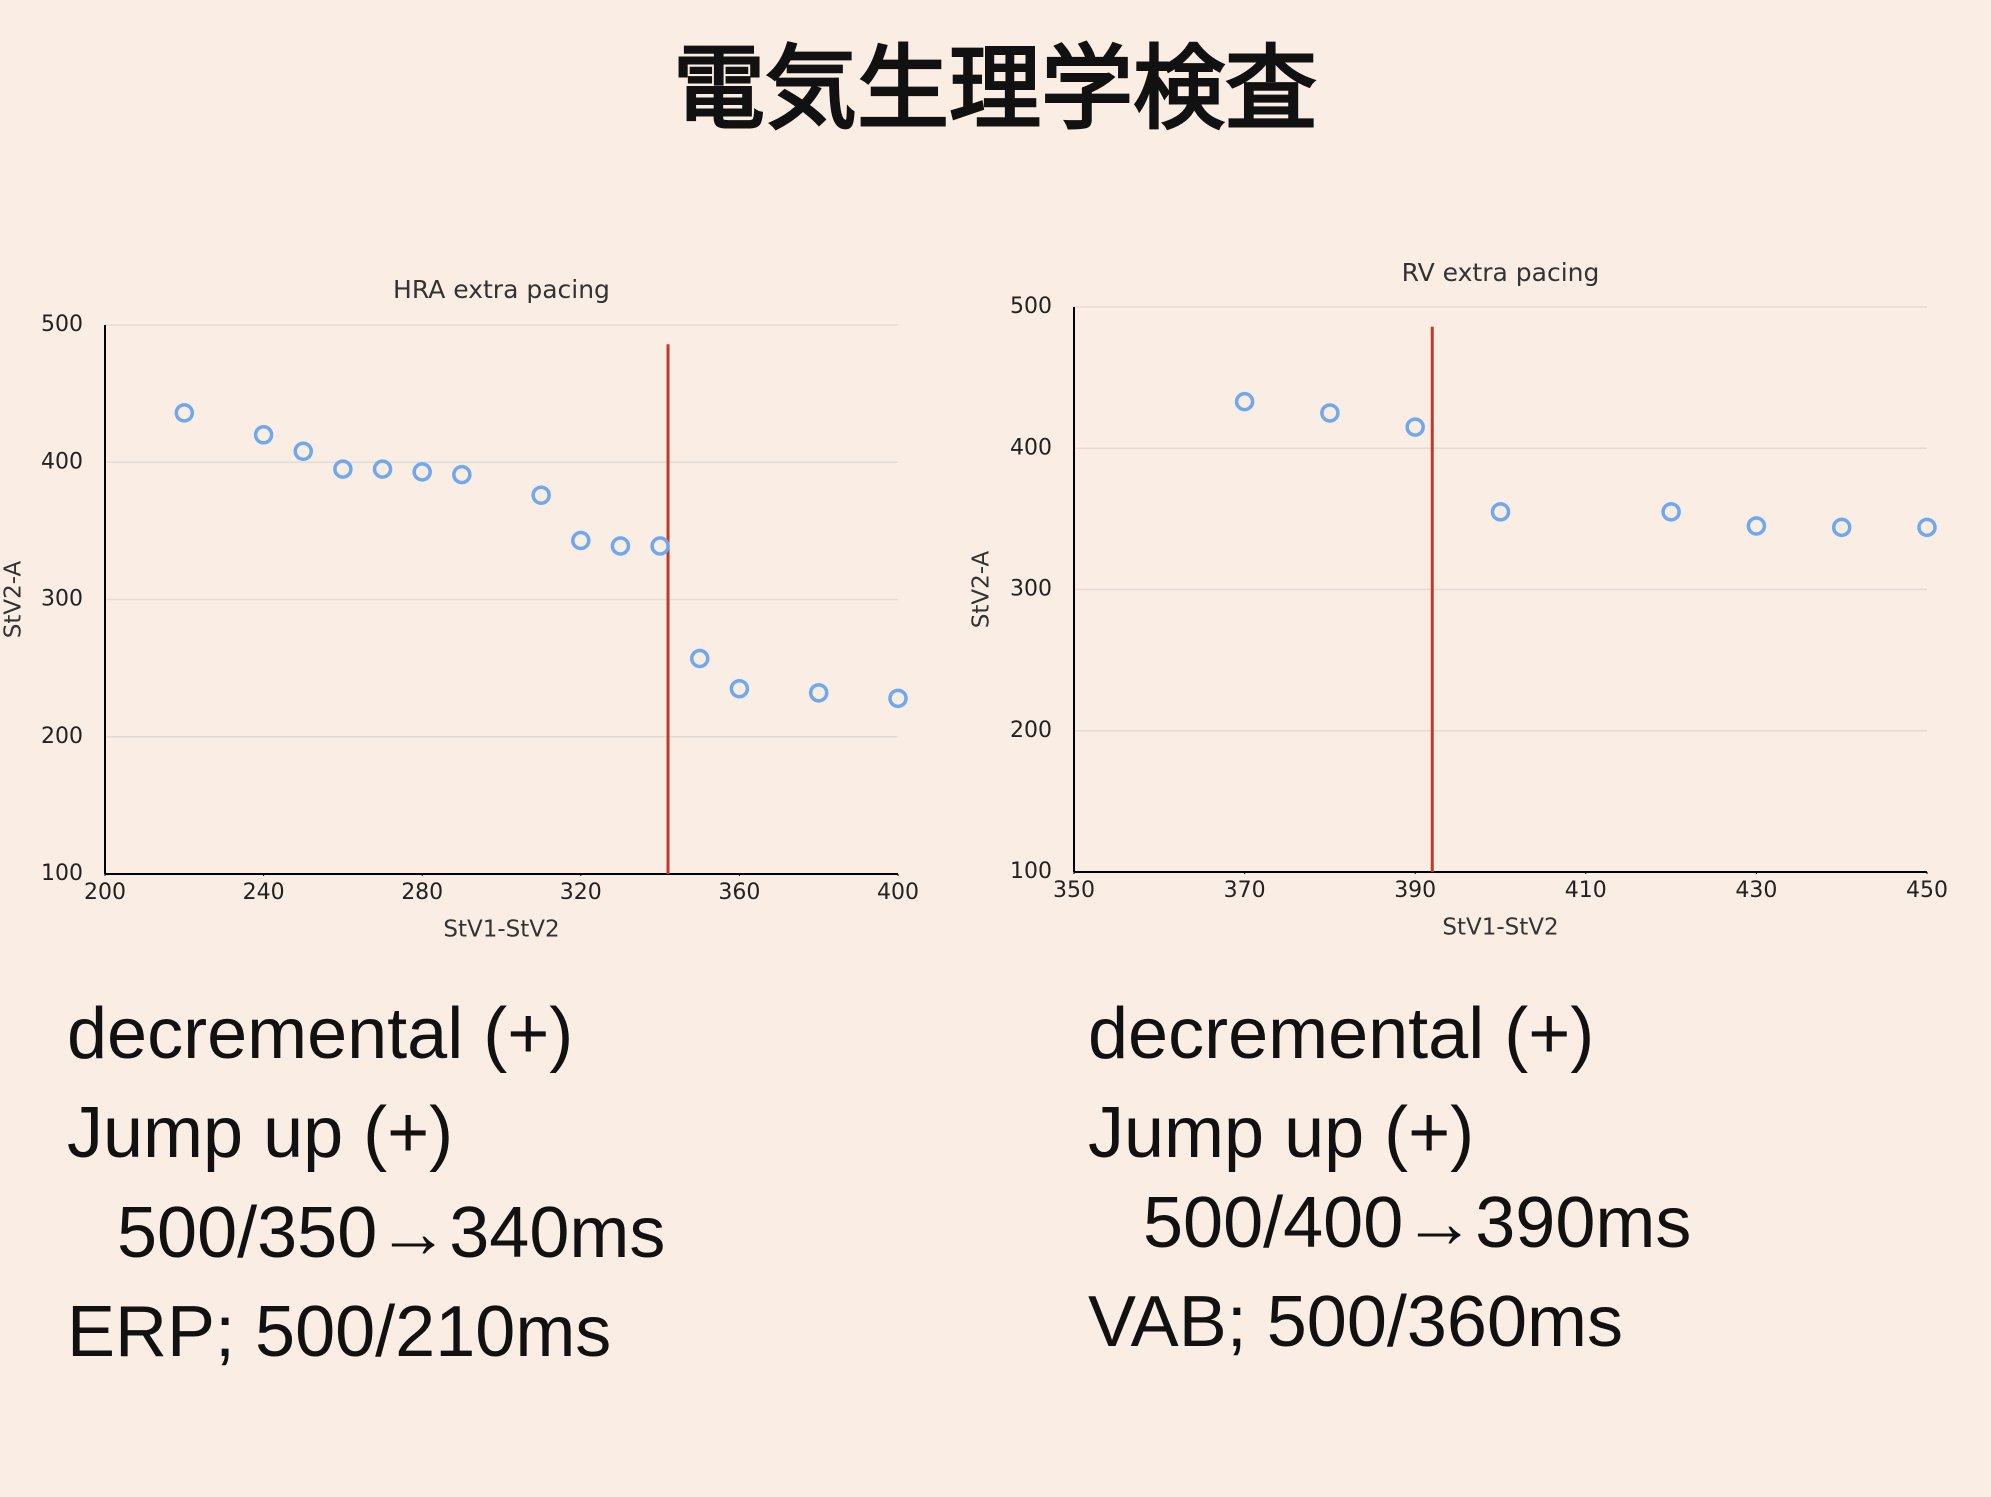 This screenshot has height=1497, width=1991. I want to click on x-tick-label: 370, so click(1245, 890).